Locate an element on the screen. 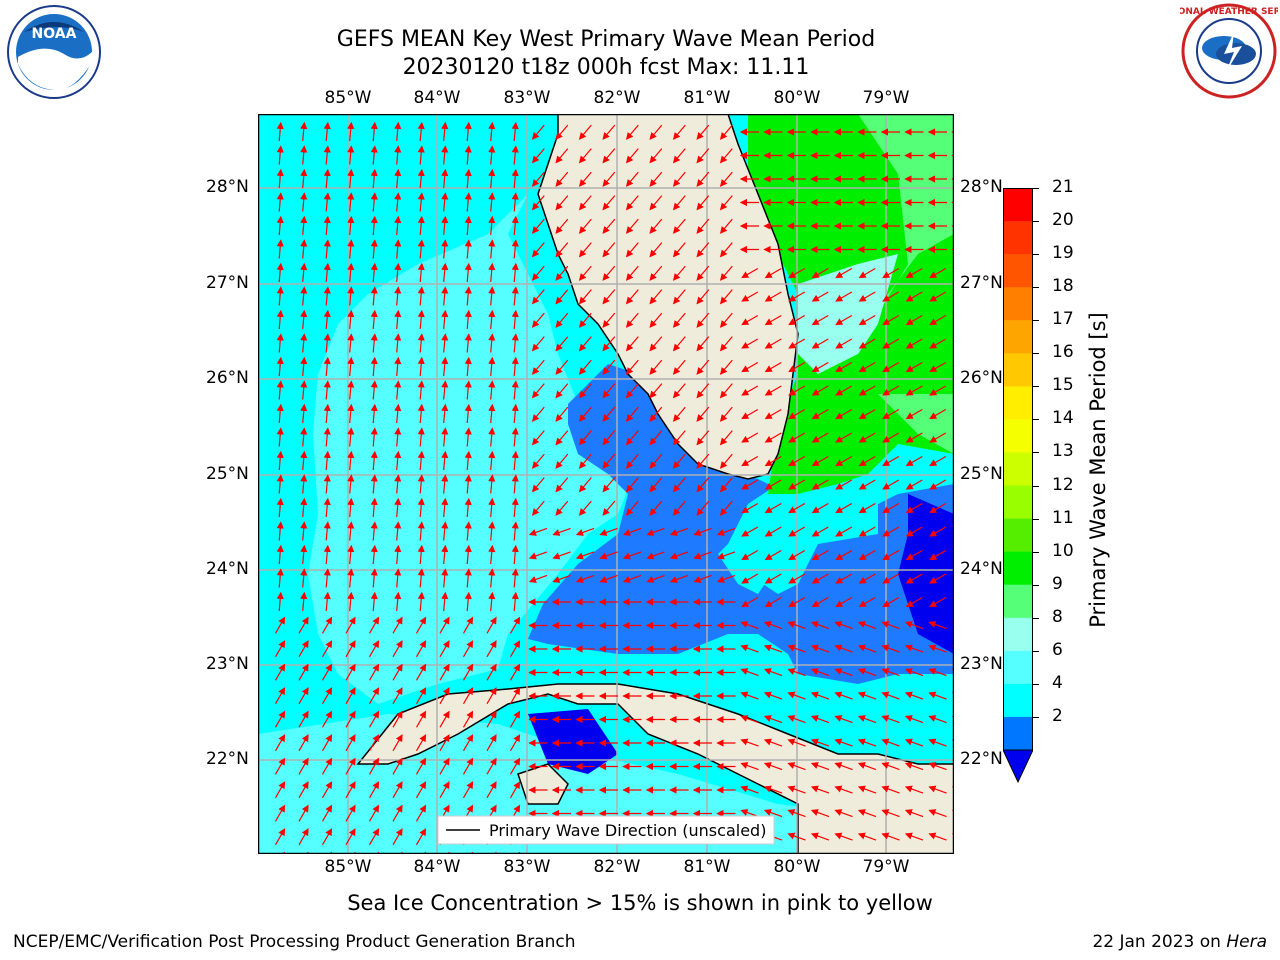 This screenshot has width=1280, height=960. lat-label-left: 23°N is located at coordinates (227, 664).